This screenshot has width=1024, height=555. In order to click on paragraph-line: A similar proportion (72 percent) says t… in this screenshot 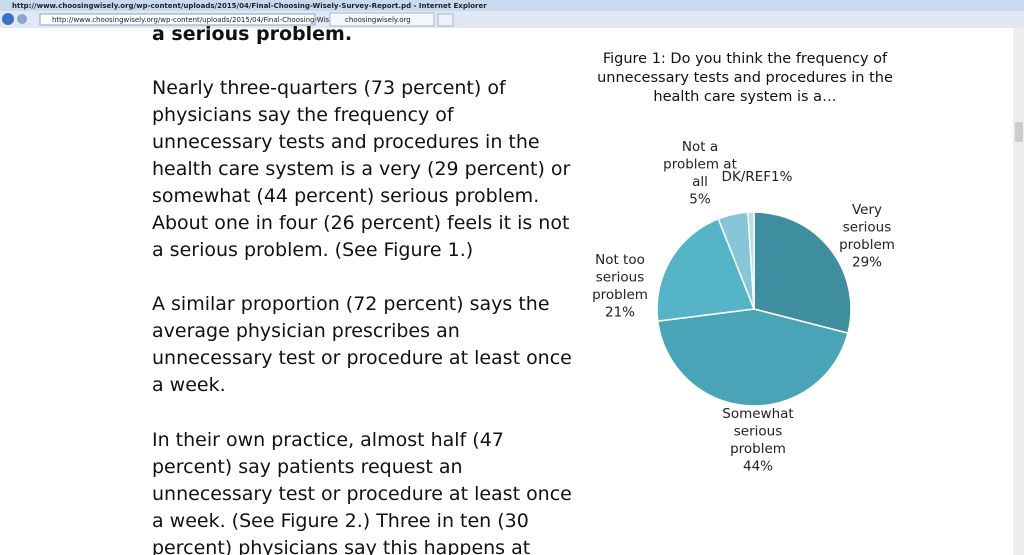, I will do `click(351, 304)`.